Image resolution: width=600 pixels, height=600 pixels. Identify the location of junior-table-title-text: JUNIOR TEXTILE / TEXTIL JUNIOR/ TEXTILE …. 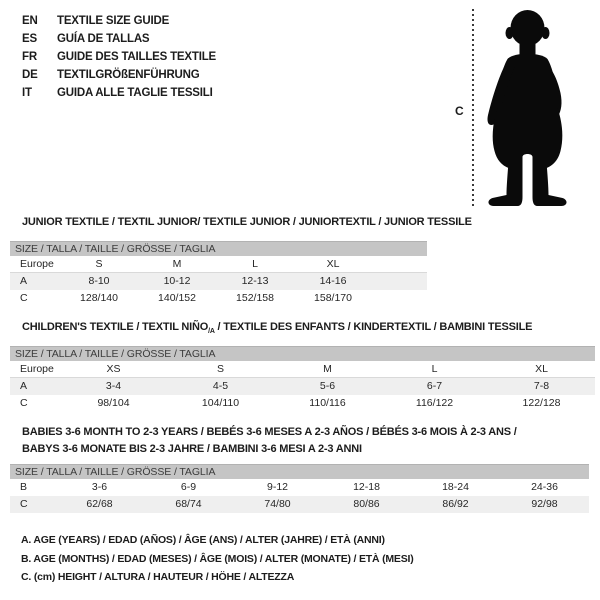
(247, 222).